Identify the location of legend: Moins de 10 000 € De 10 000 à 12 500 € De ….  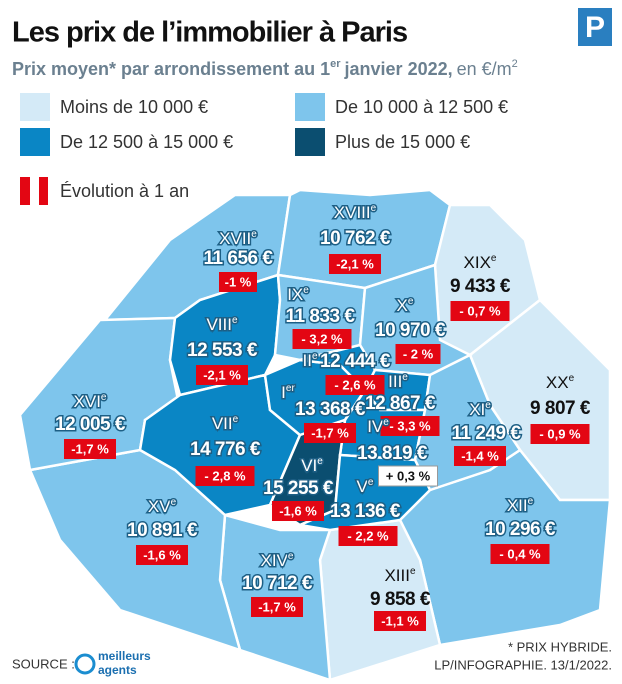
(264, 124).